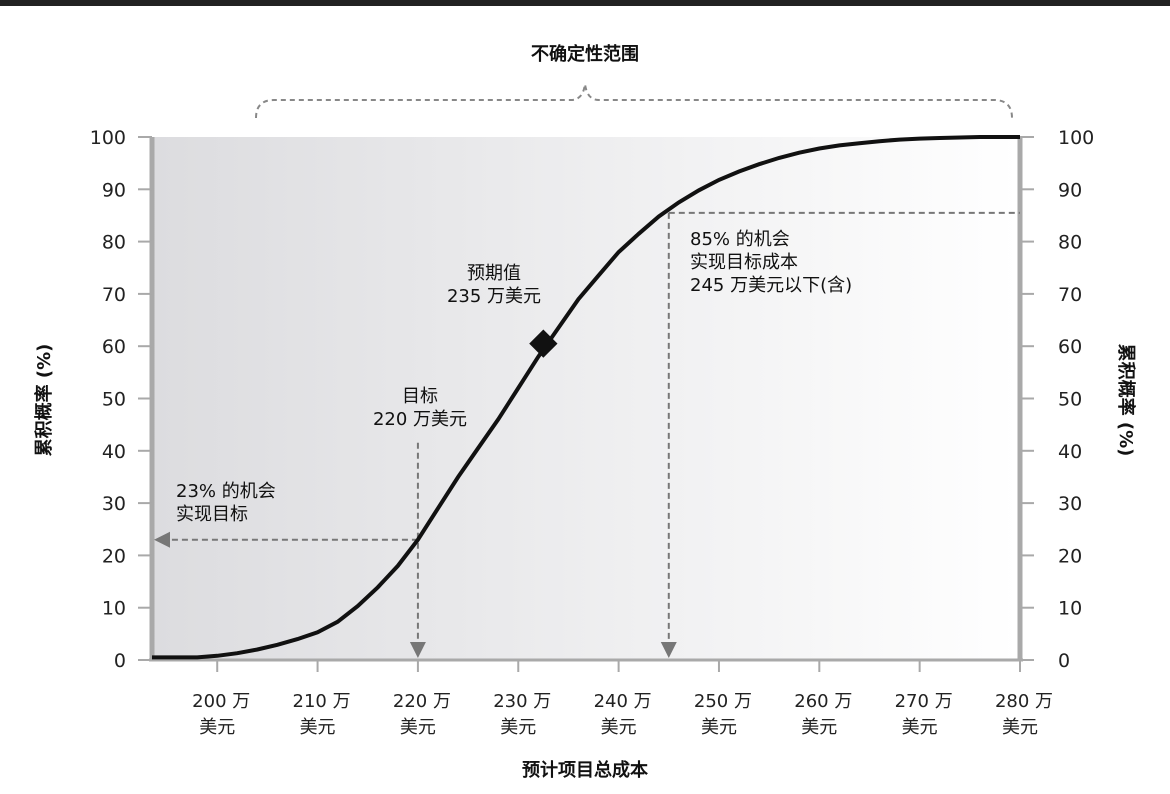 The width and height of the screenshot is (1170, 794). I want to click on expected-value-marker, so click(543, 343).